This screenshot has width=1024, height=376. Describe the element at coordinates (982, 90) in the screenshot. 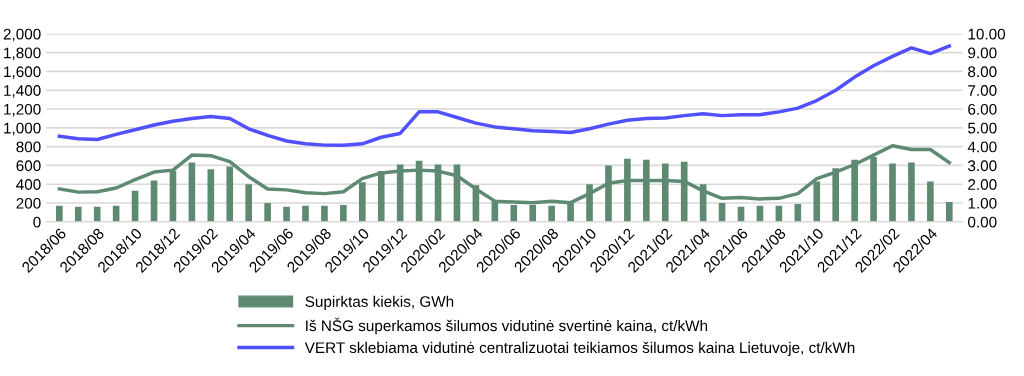

I see `y2-tick-label: 7.00` at that location.